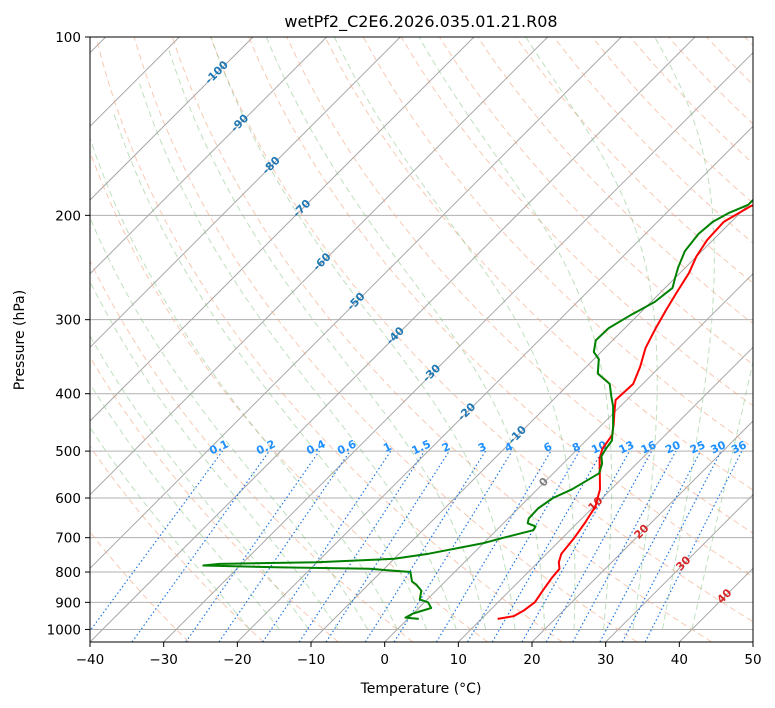  I want to click on y-tick-label: 1000, so click(64, 630).